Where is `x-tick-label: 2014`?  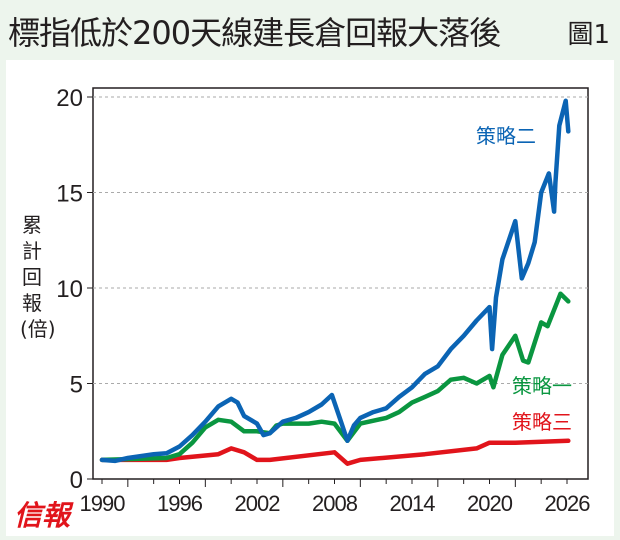
x-tick-label: 2014 is located at coordinates (413, 503).